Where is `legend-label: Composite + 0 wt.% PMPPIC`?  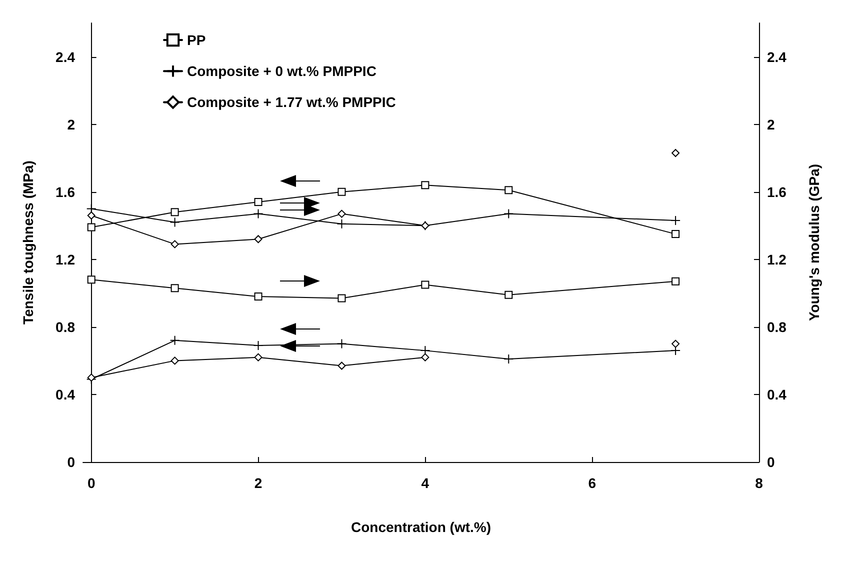
legend-label: Composite + 0 wt.% PMPPIC is located at coordinates (281, 71).